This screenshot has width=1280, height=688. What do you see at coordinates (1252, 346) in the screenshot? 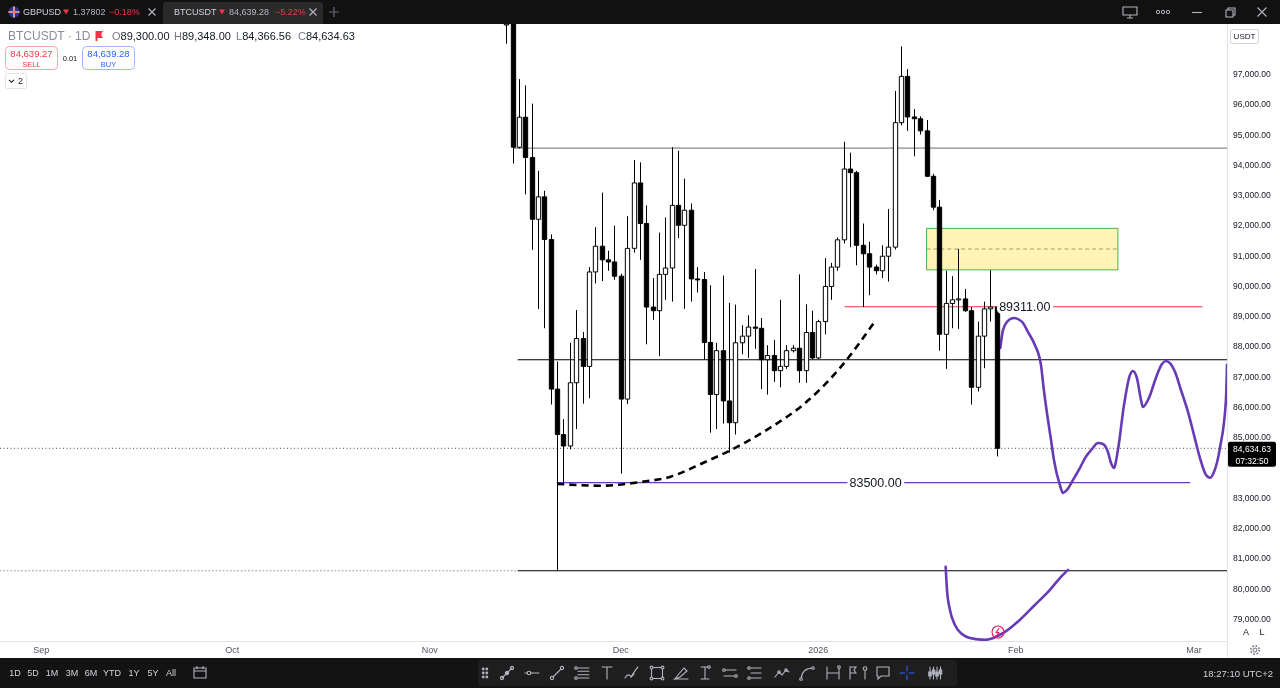
I see `y-tick-label: 88,000.00` at bounding box center [1252, 346].